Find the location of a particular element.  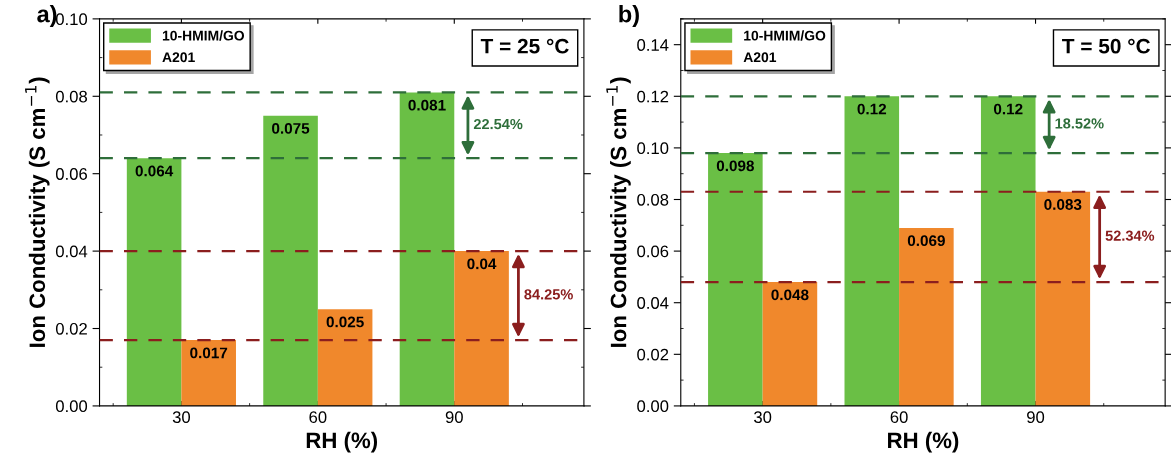

data-label: 0.025 is located at coordinates (345, 322).